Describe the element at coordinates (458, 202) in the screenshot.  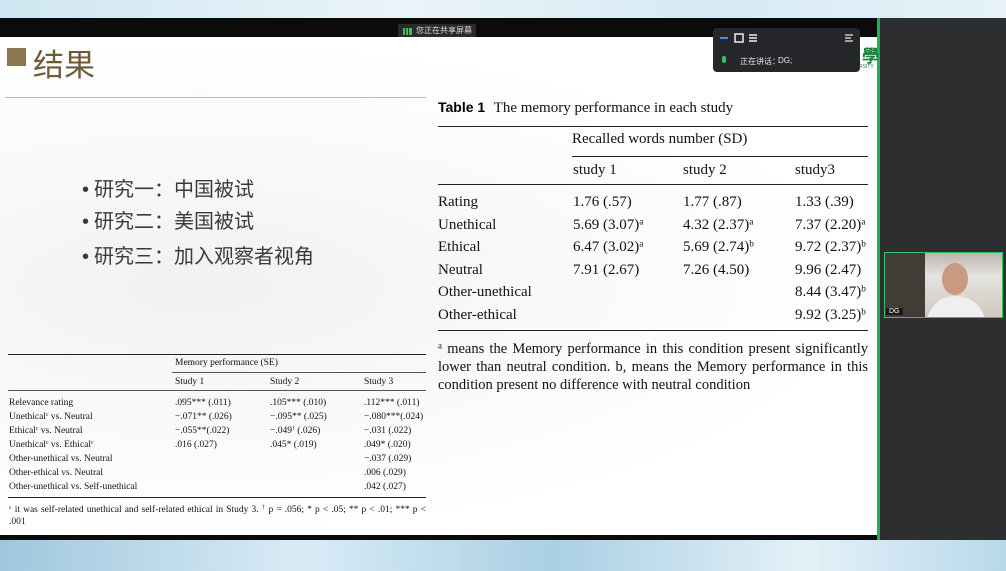
I see `row-label: Rating` at that location.